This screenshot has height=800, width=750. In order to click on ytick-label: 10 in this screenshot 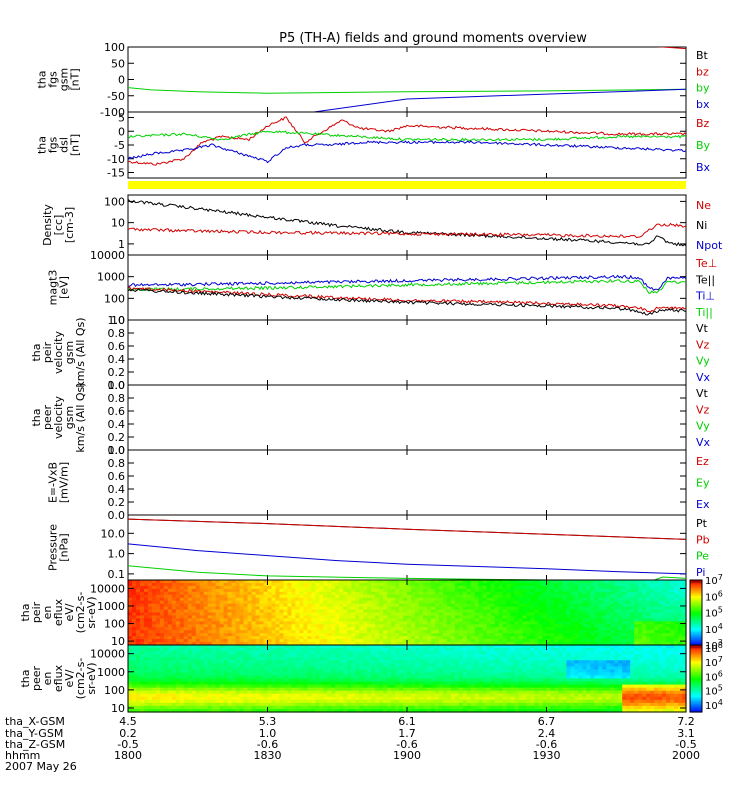, I will do `click(118, 641)`.